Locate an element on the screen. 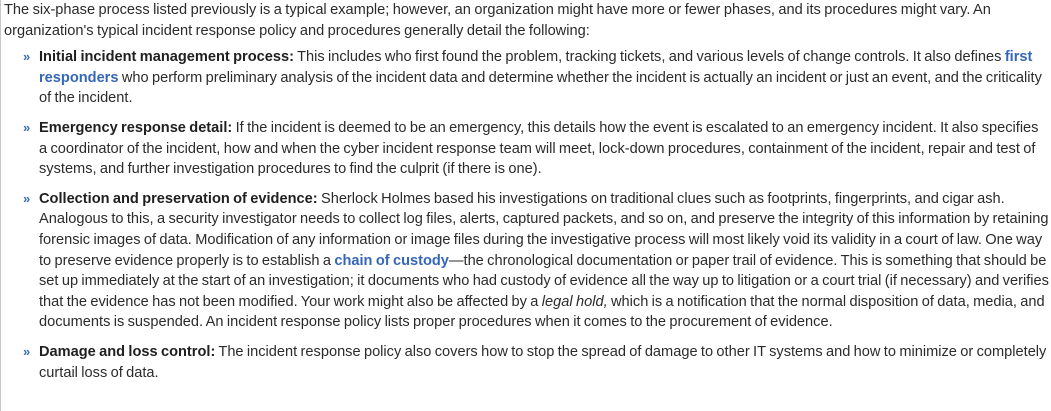 The height and width of the screenshot is (411, 1051). first-responders-link: first responders is located at coordinates (536, 67).